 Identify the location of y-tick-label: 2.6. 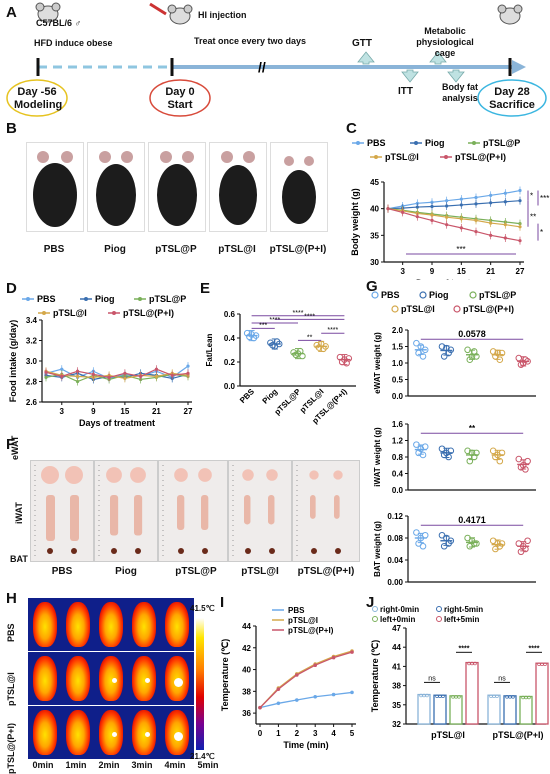
(32, 402).